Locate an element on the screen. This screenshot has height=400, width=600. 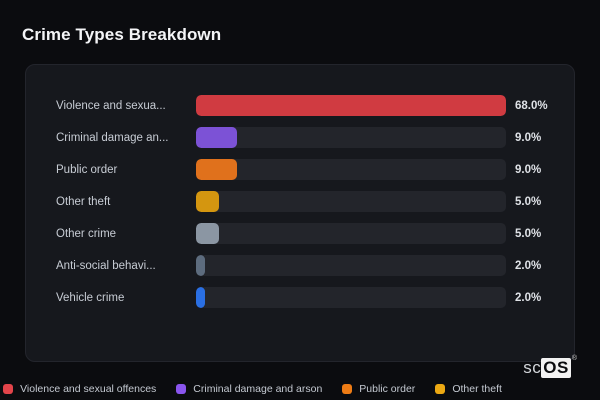
legend-item: Criminal damage and arson is located at coordinates (249, 389).